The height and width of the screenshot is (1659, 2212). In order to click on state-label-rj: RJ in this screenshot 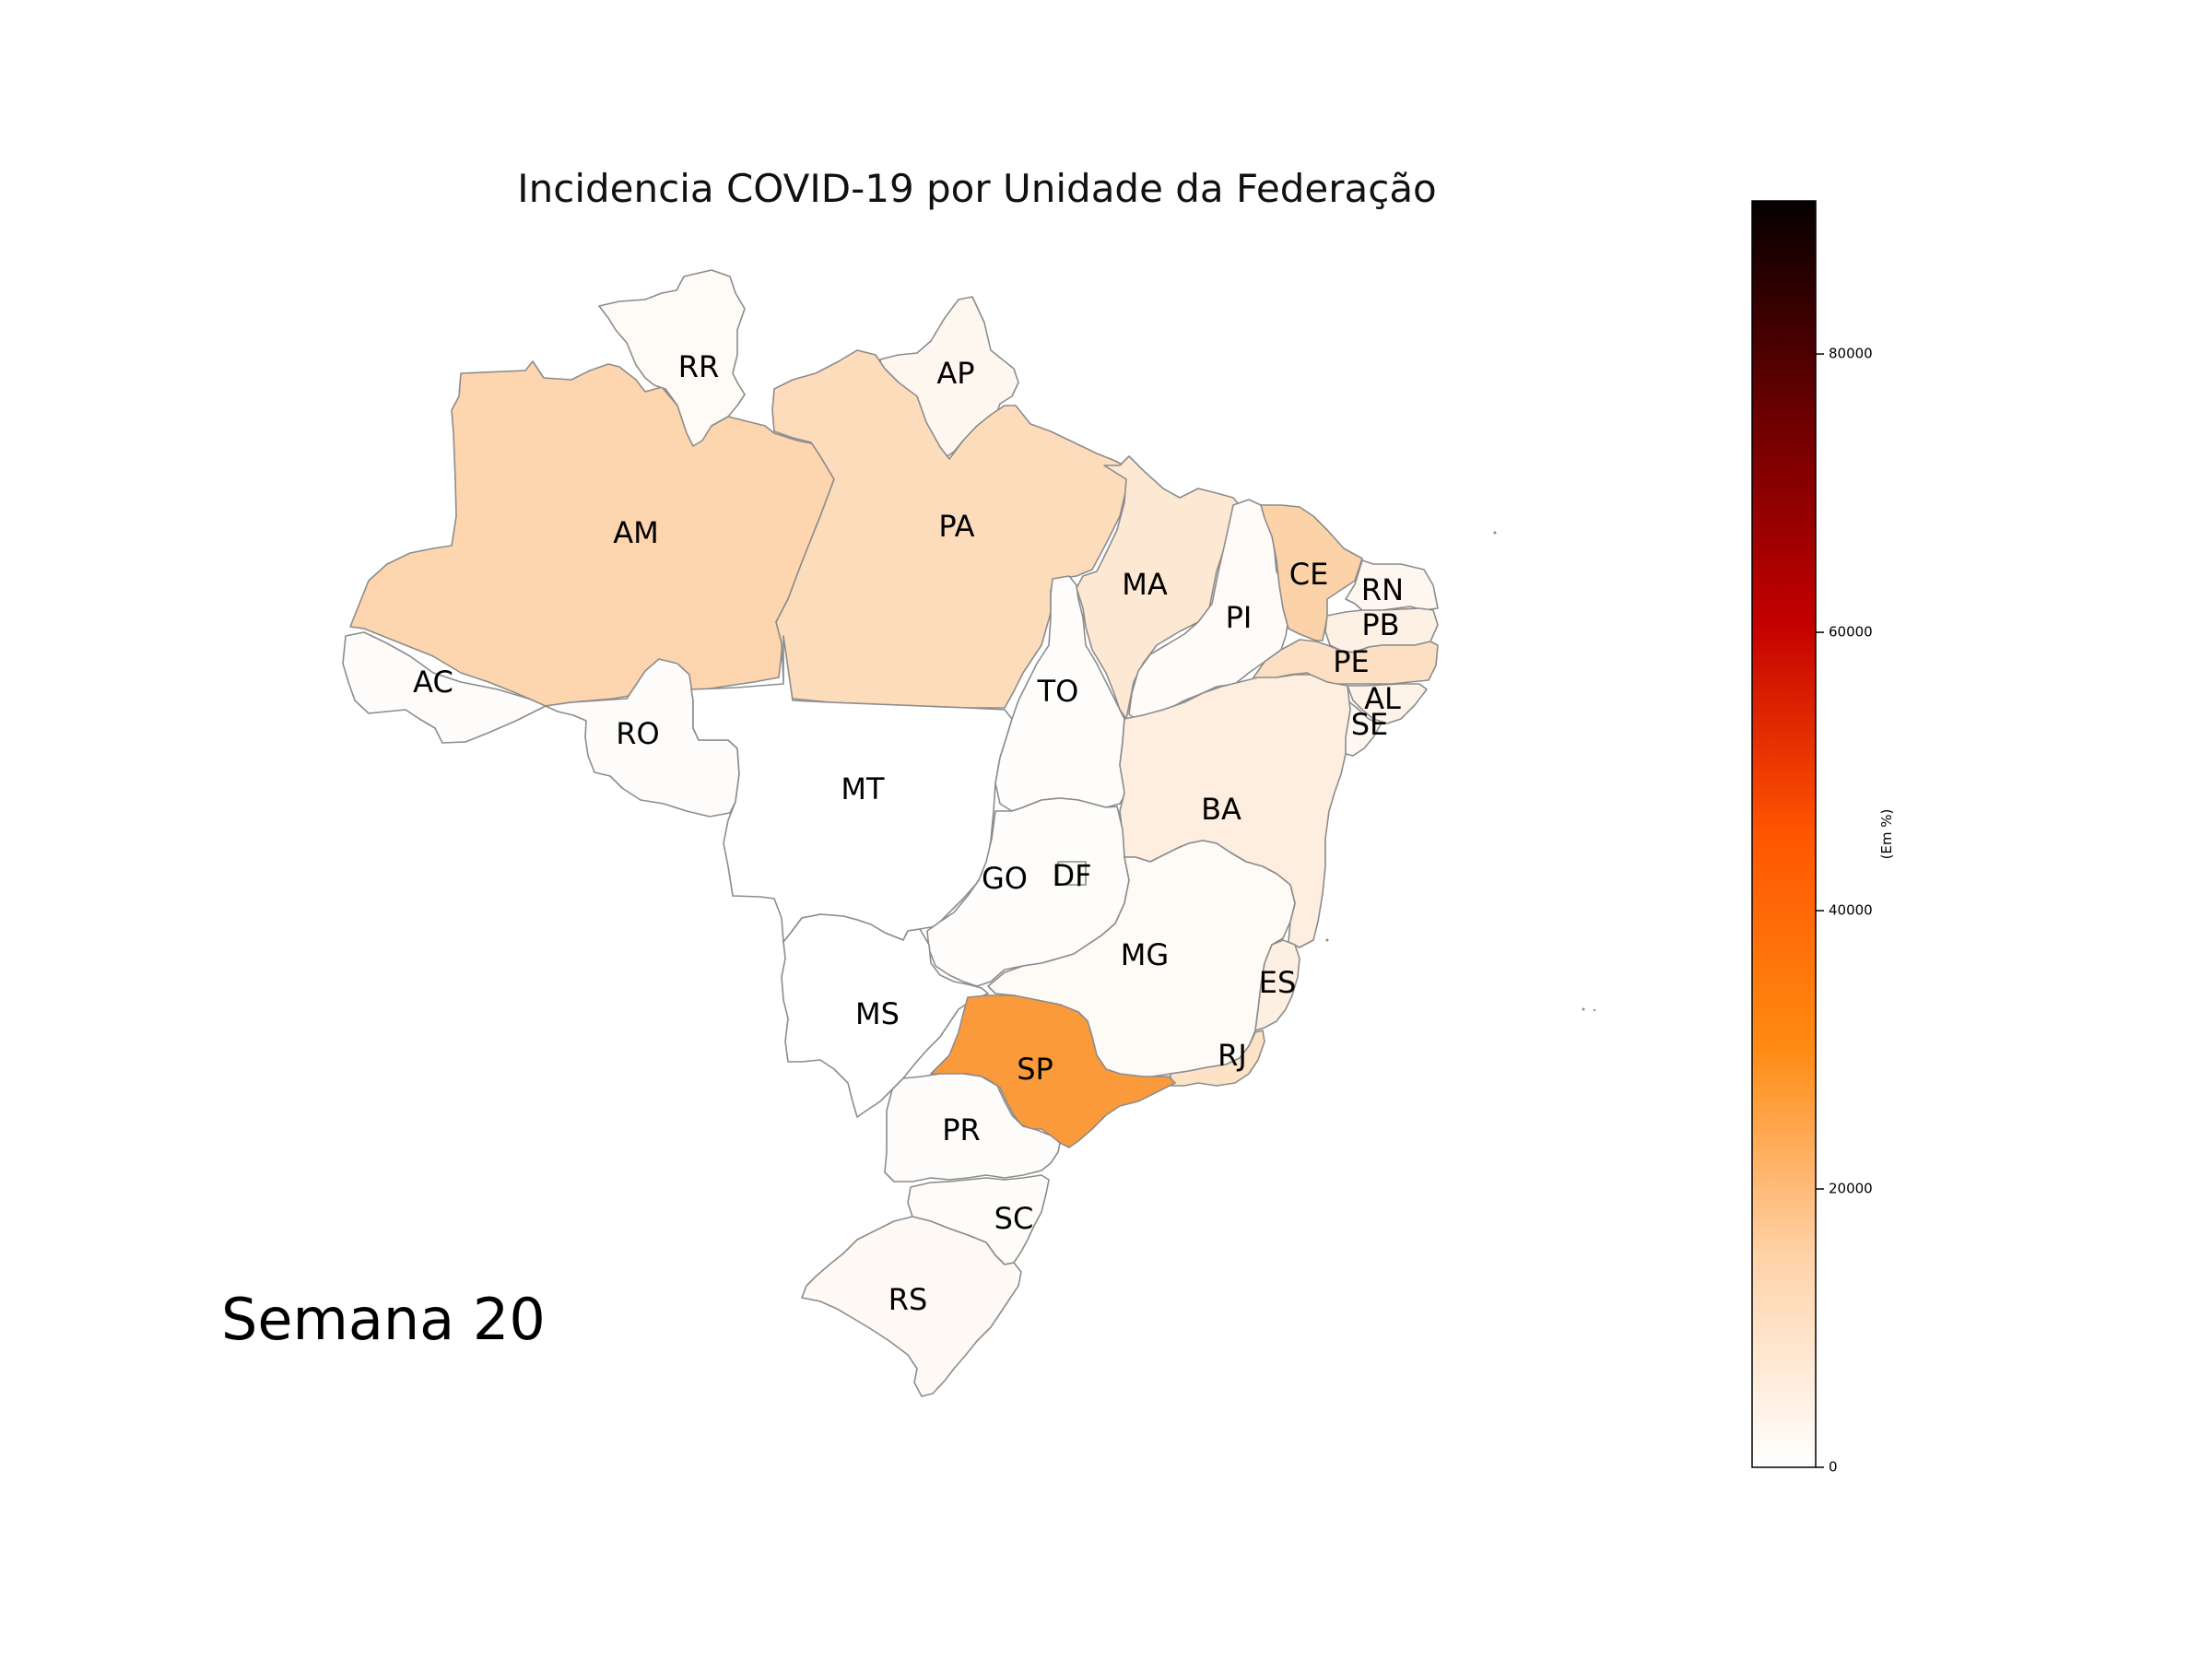, I will do `click(1232, 1055)`.